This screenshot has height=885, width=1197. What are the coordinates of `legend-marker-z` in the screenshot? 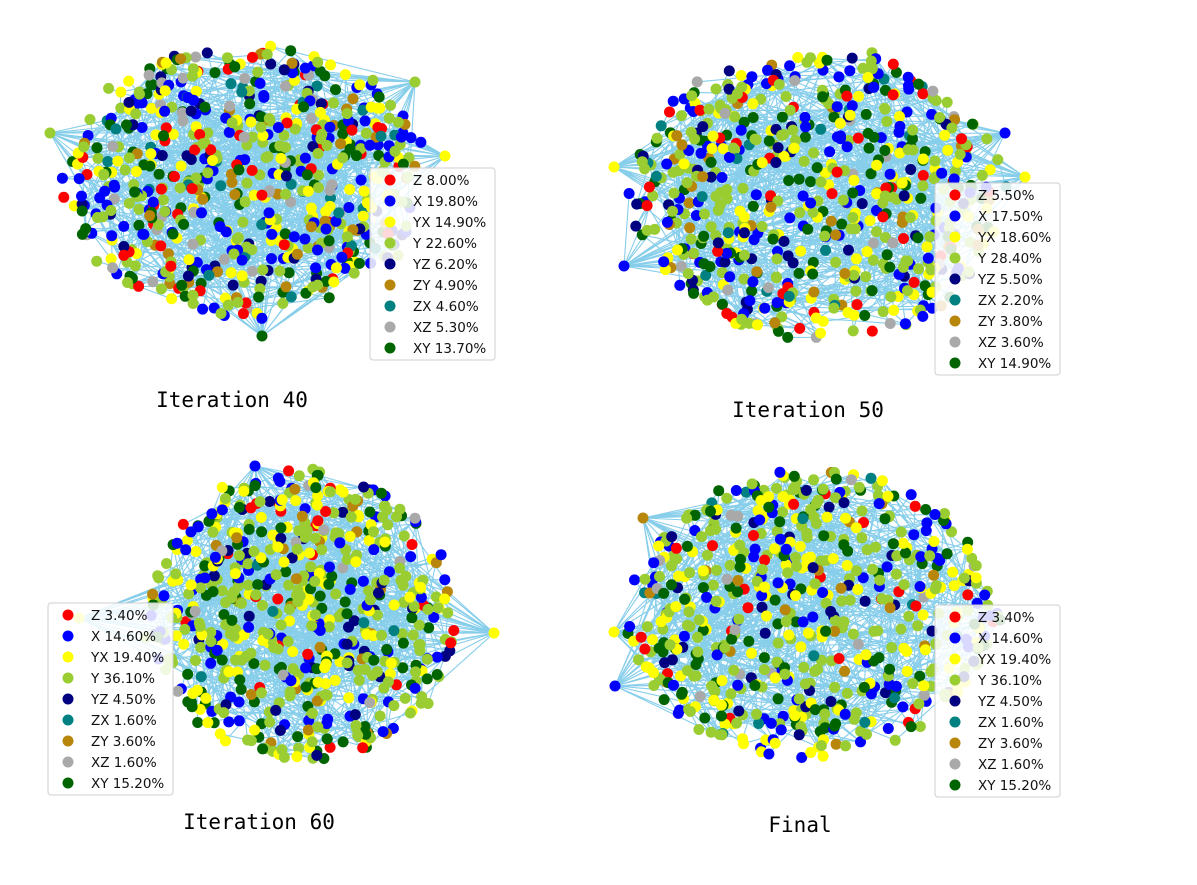 It's located at (68, 615).